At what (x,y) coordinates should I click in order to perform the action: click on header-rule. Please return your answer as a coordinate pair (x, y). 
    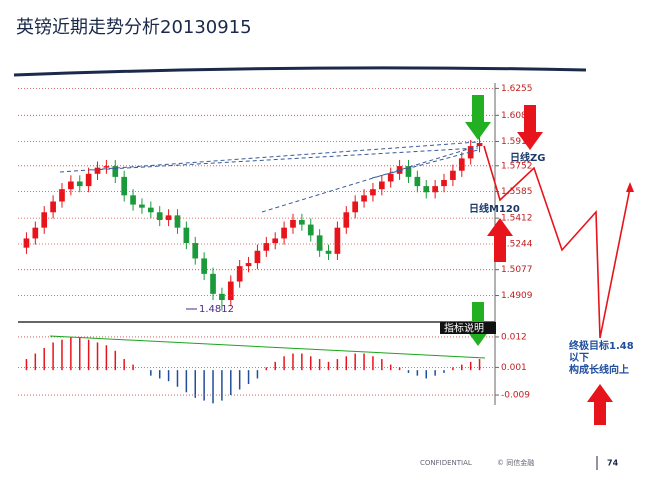
    Looking at the image, I should click on (300, 71).